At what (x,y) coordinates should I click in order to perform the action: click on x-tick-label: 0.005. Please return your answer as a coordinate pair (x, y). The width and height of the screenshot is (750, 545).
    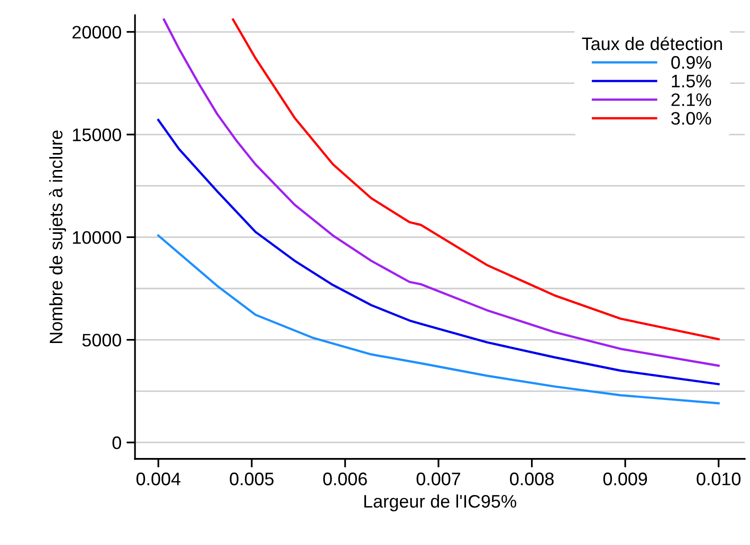
    Looking at the image, I should click on (252, 479).